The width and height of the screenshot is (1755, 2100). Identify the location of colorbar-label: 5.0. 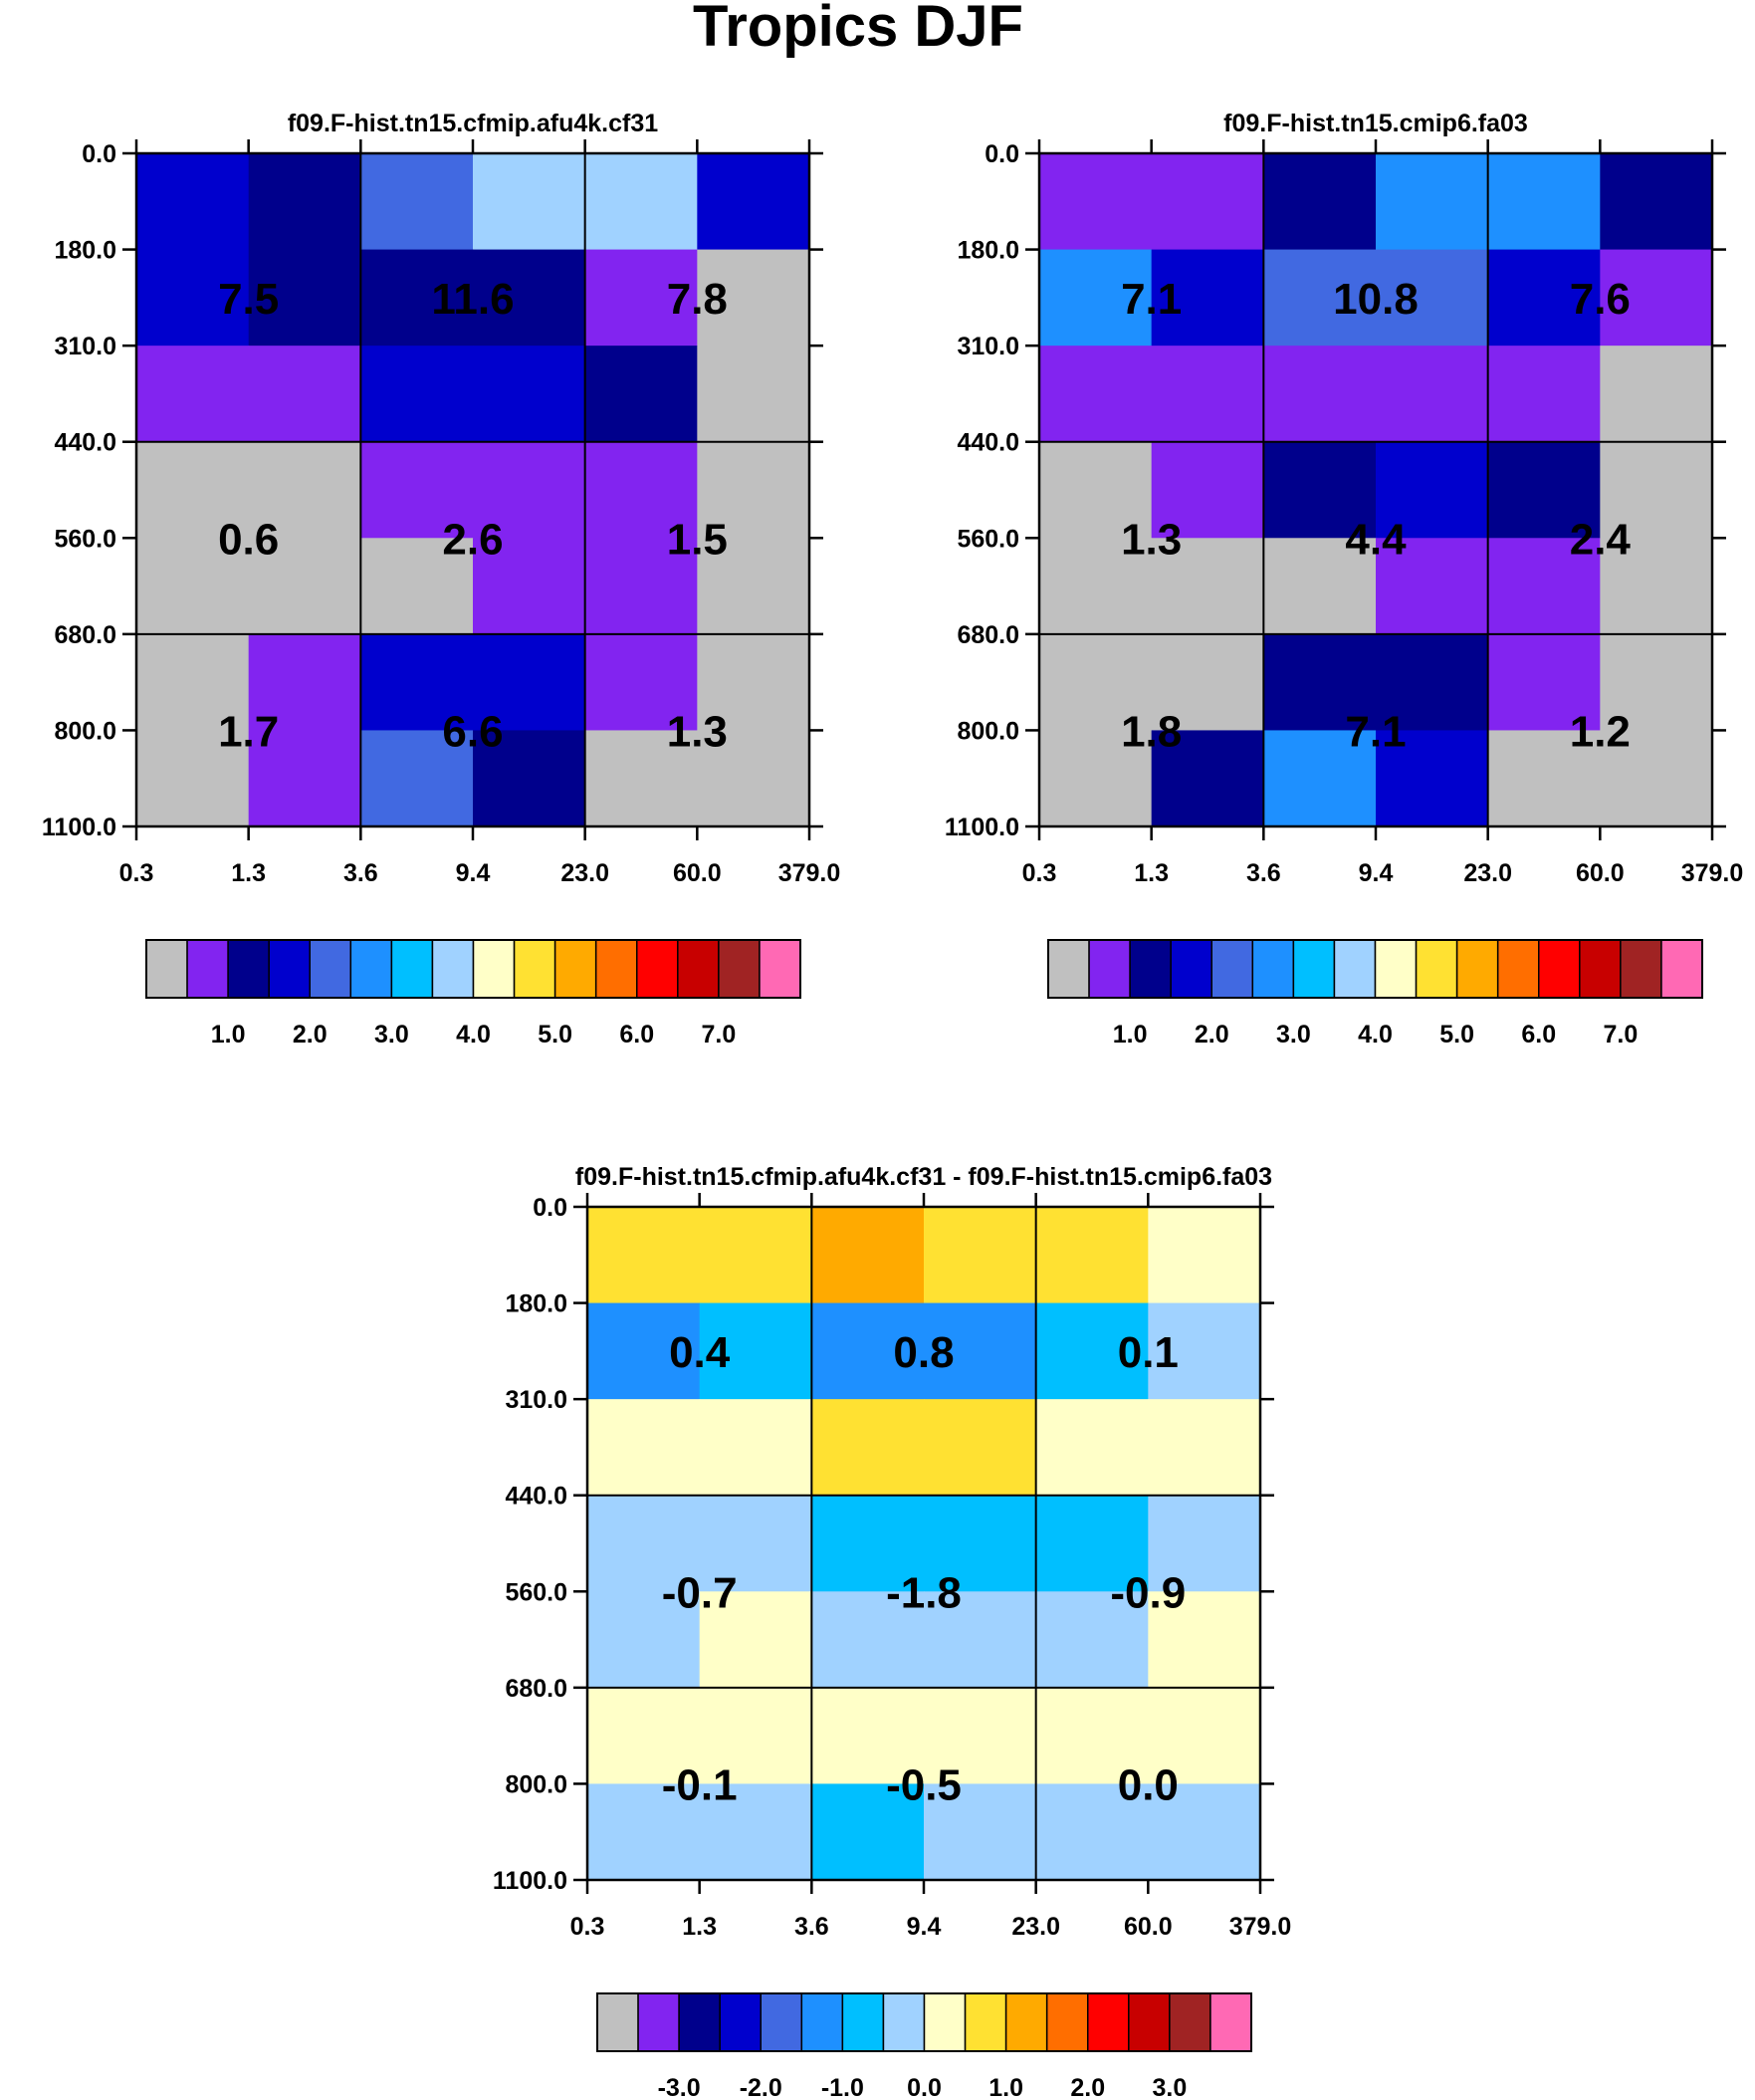
(555, 1035).